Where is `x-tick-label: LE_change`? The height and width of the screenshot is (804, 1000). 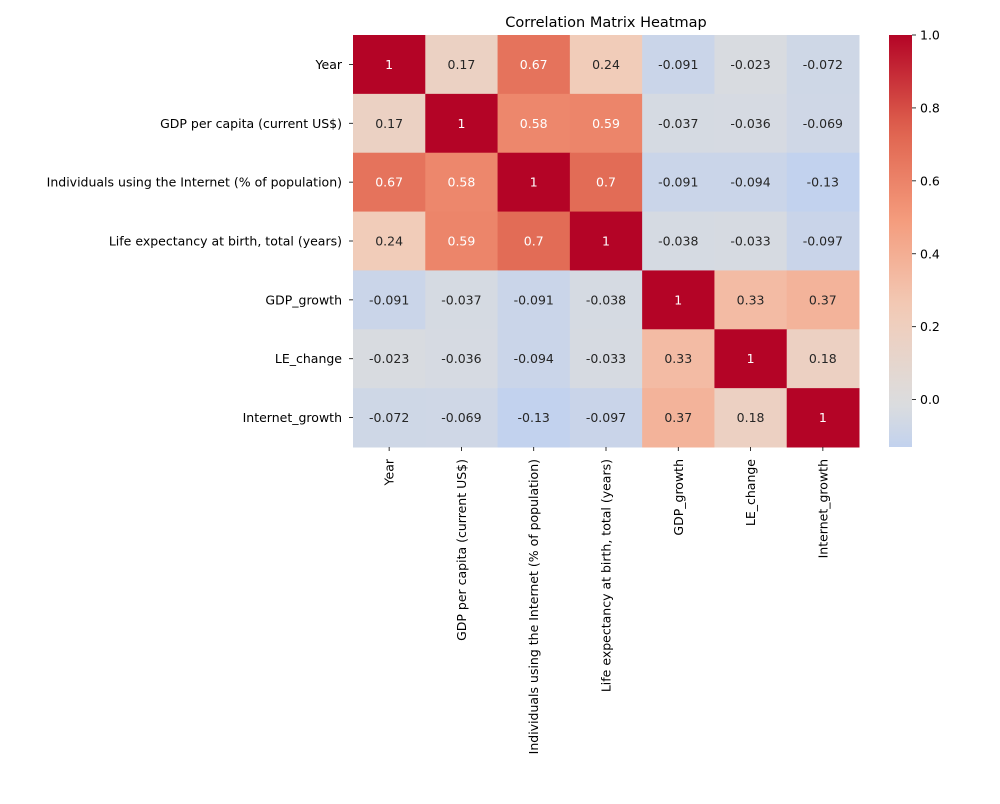
x-tick-label: LE_change is located at coordinates (750, 492).